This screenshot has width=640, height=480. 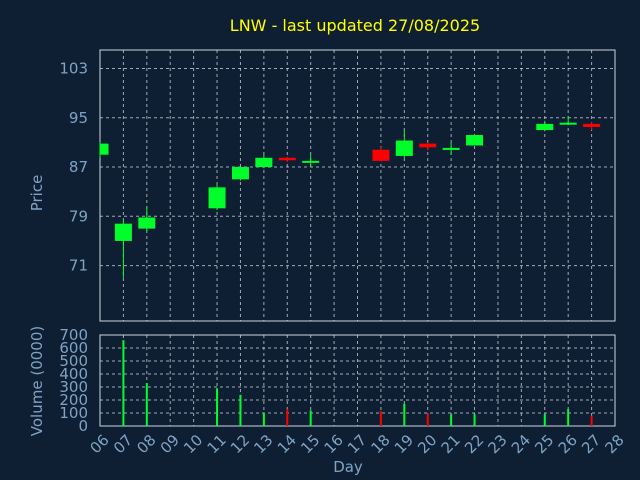 I want to click on volume-tick-label: 700, so click(x=73, y=335).